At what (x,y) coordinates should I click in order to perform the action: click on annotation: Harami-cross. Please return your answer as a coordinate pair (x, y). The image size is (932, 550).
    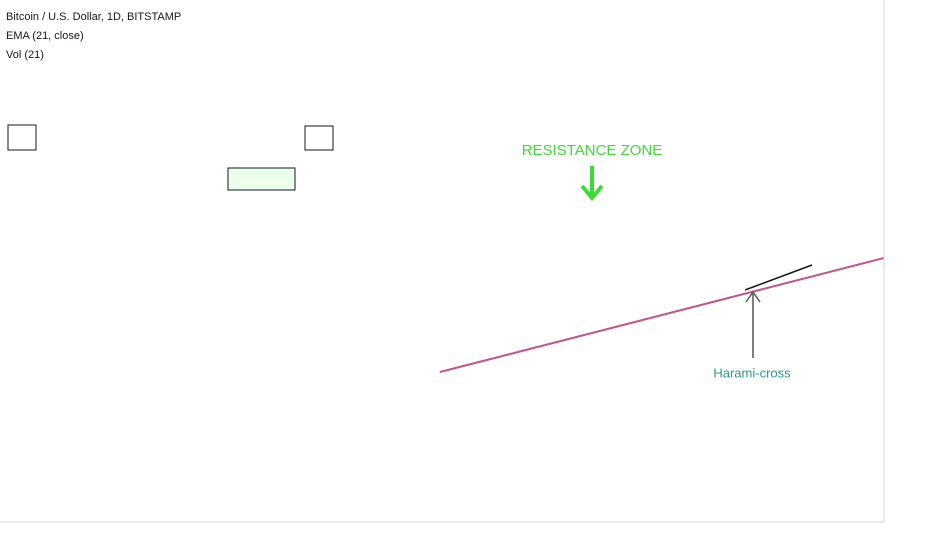
    Looking at the image, I should click on (752, 372).